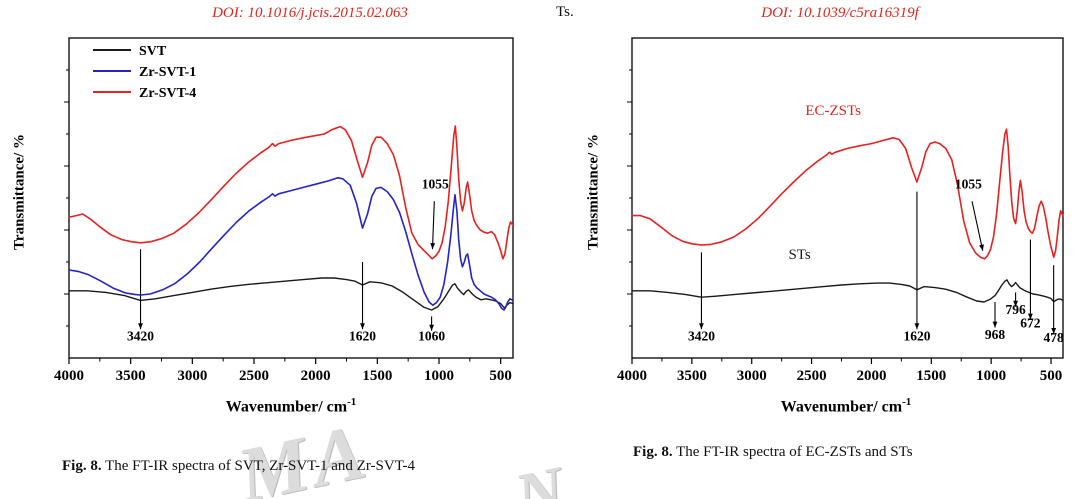  Describe the element at coordinates (593, 192) in the screenshot. I see `y-axis-title-right: Transmittance/ %` at that location.